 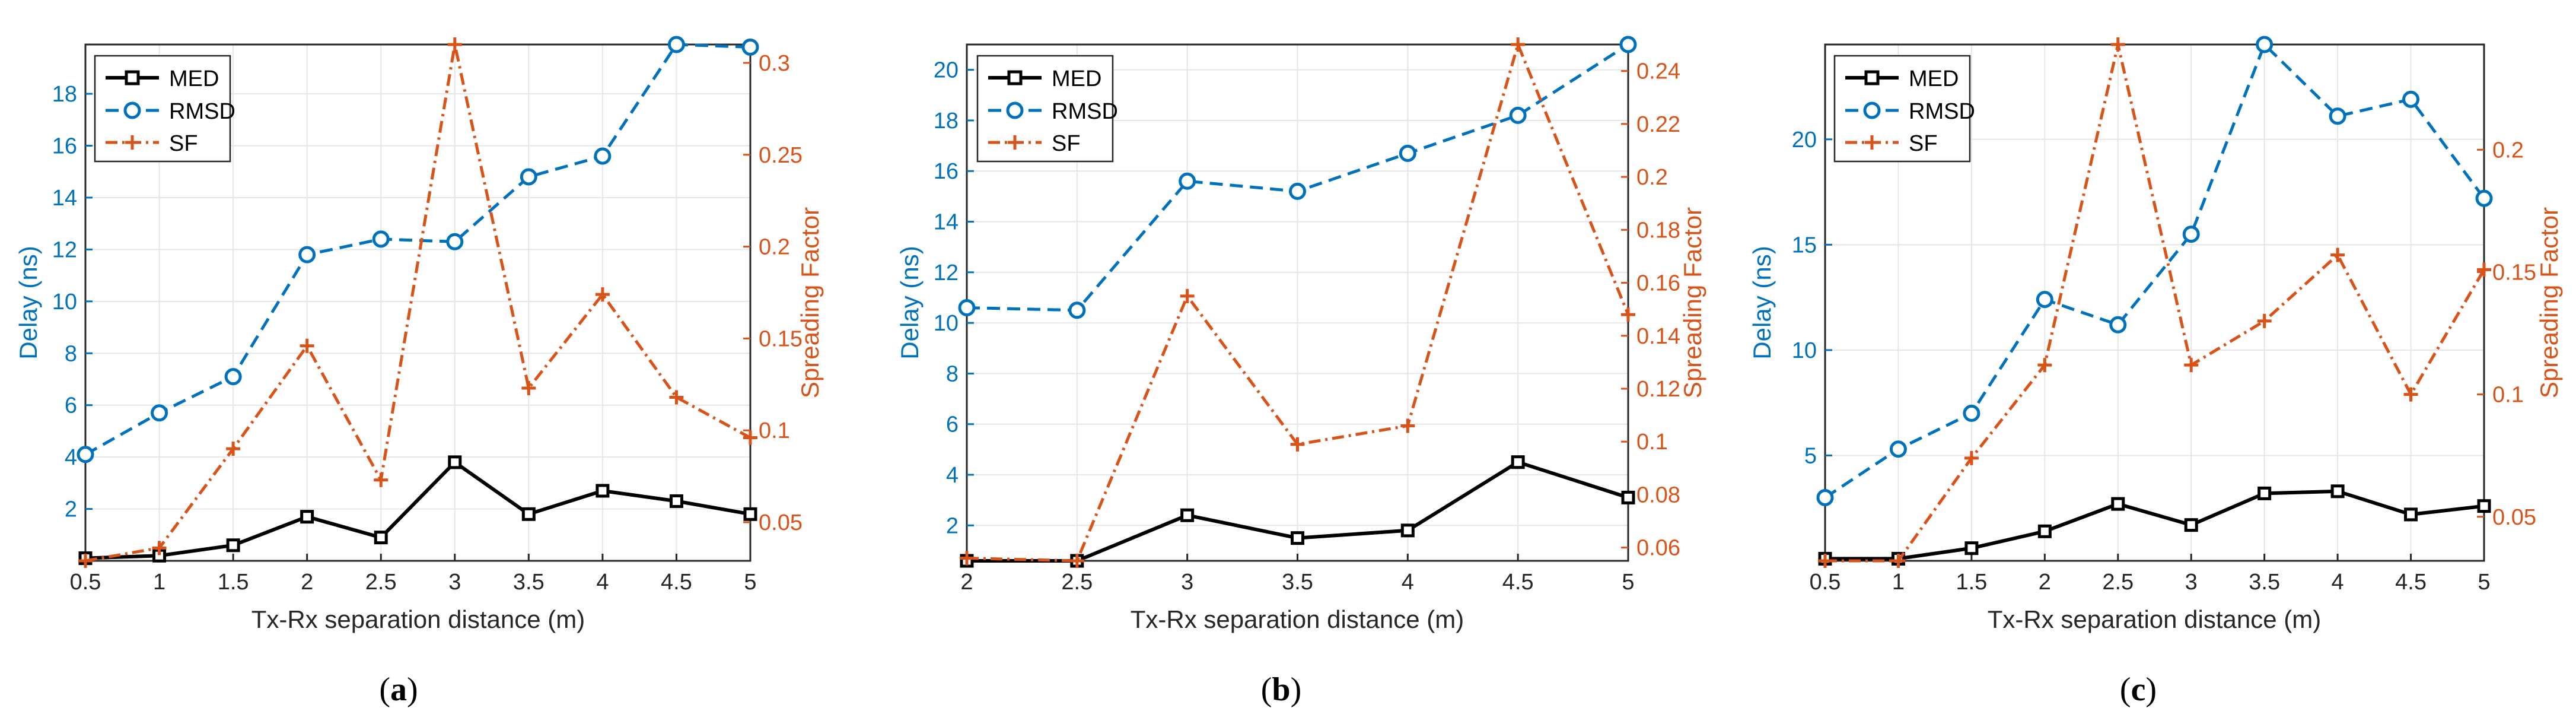 What do you see at coordinates (413, 574) in the screenshot?
I see `x-ticks-a: 0.5 1 1.5 2 2.5 3 3.5 4 4.5 5` at bounding box center [413, 574].